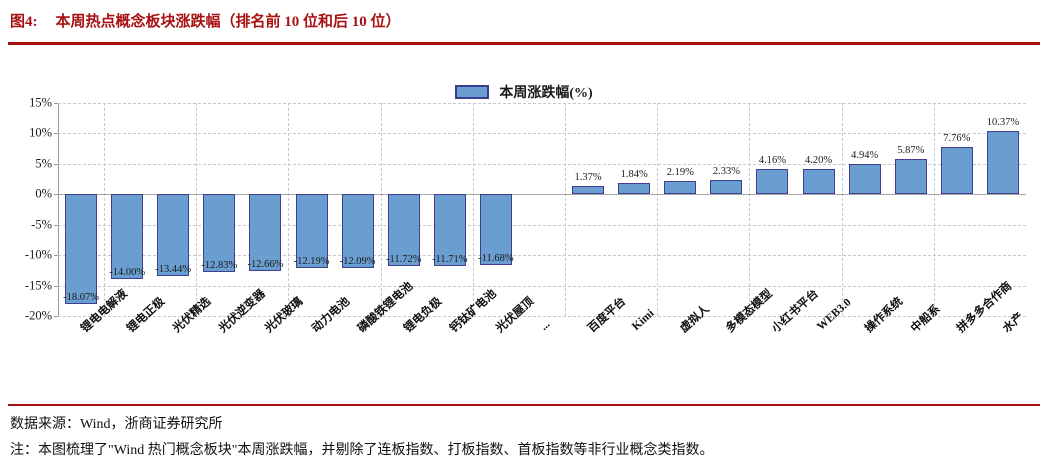  What do you see at coordinates (772, 160) in the screenshot?
I see `bar-value-label: 4.16%` at bounding box center [772, 160].